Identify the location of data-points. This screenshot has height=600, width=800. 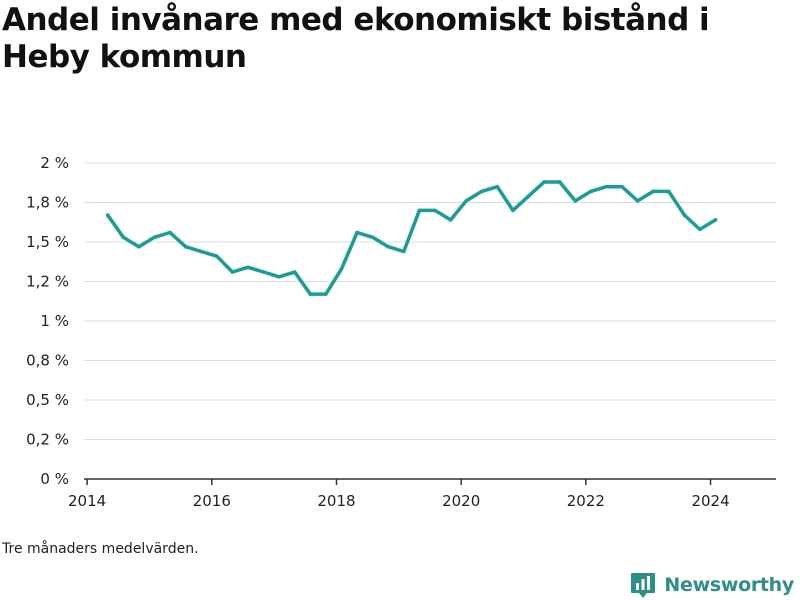
(411, 238).